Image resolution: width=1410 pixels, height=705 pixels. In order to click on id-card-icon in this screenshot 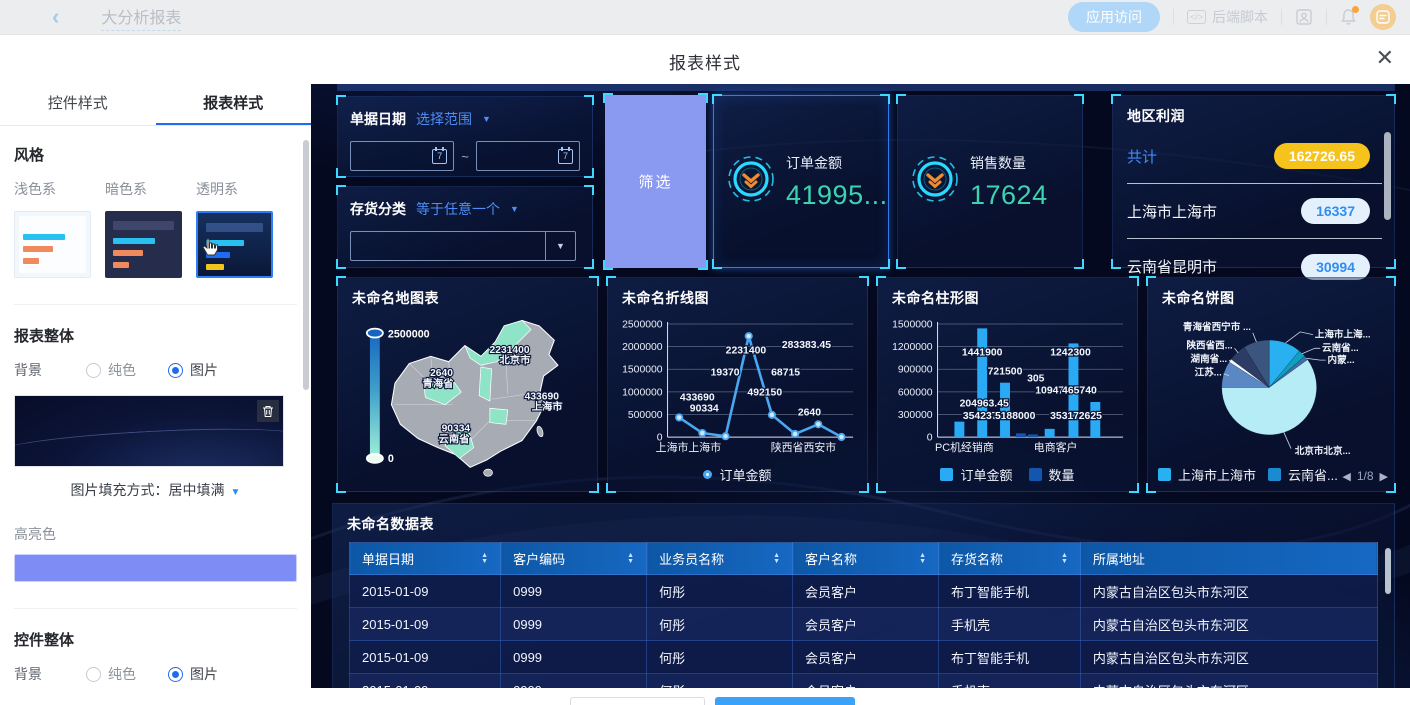, I will do `click(1304, 17)`.